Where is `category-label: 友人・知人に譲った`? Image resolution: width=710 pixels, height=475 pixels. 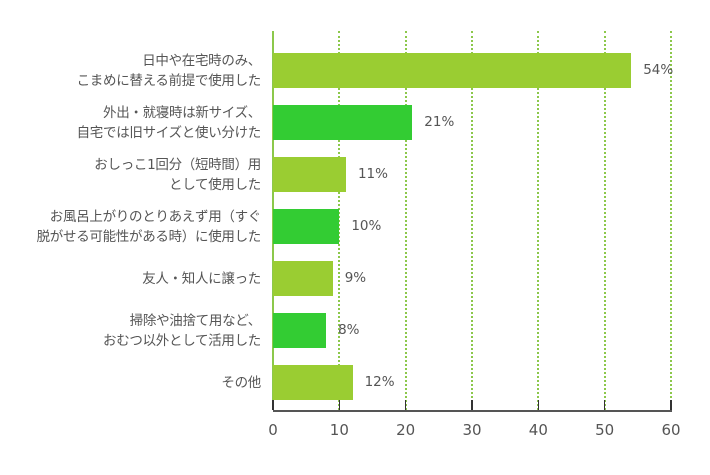
category-label: 友人・知人に譲った is located at coordinates (201, 279).